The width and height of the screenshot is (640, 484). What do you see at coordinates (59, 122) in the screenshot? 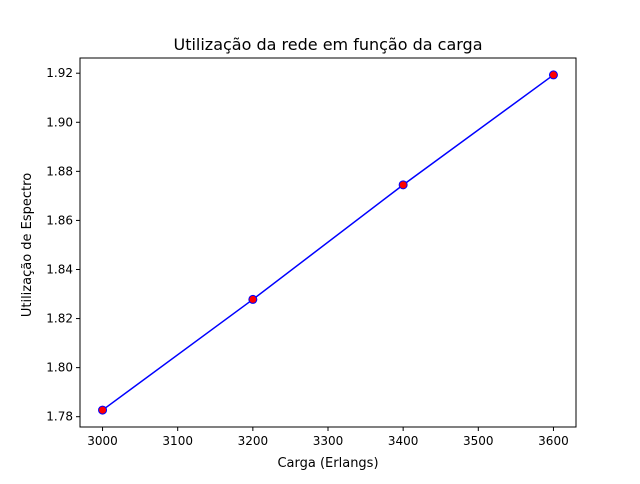
I see `y-tick-label: 1.90` at bounding box center [59, 122].